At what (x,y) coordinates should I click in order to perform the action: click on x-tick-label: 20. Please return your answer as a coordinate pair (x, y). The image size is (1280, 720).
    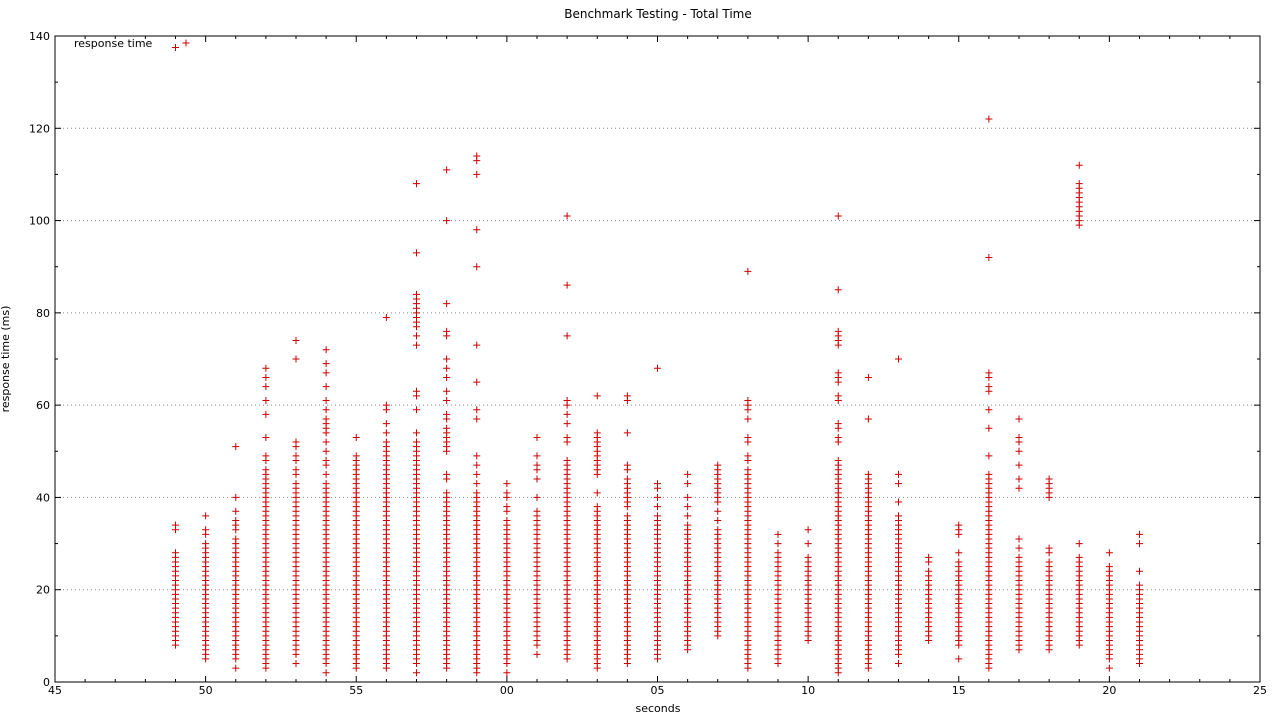
    Looking at the image, I should click on (1109, 690).